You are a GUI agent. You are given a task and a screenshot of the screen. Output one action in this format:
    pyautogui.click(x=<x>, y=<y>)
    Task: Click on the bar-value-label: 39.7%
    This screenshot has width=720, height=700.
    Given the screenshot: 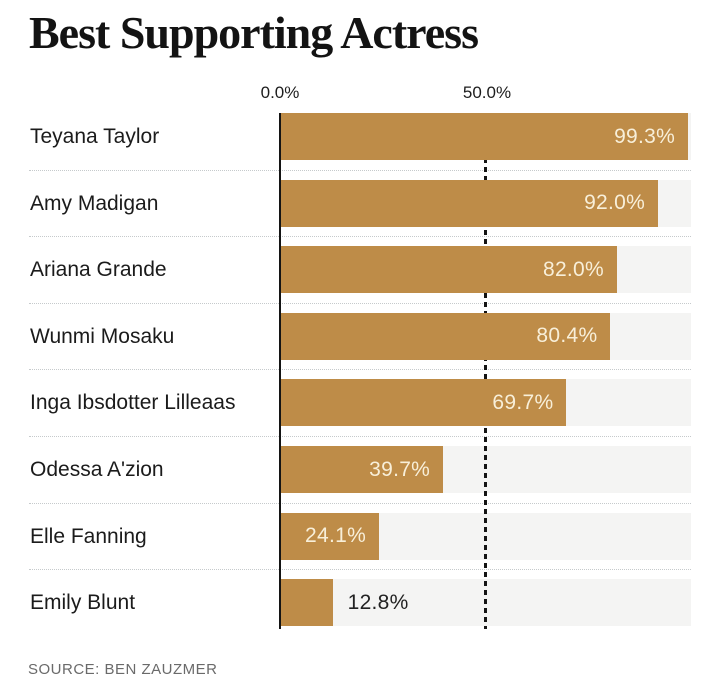 What is the action you would take?
    pyautogui.click(x=400, y=469)
    